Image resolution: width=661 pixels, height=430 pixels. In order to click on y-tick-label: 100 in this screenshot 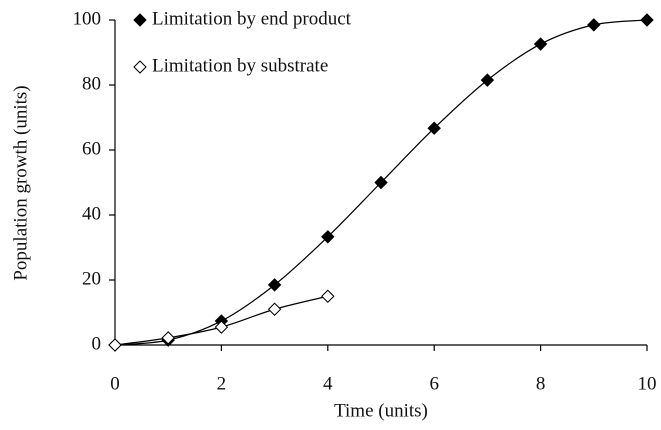, I will do `click(87, 18)`.